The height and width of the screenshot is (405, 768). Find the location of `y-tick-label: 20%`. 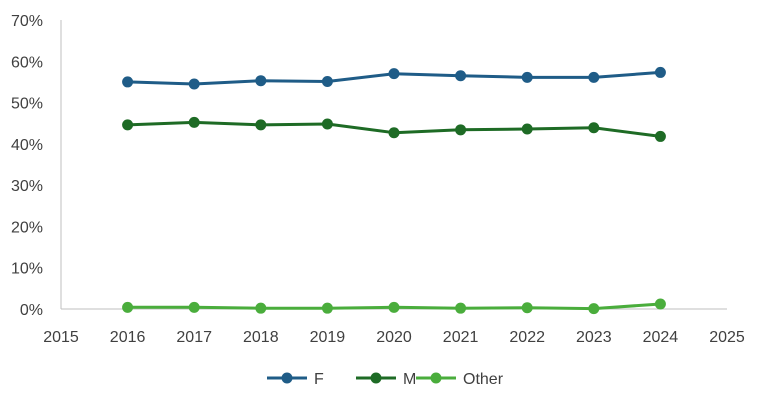

y-tick-label: 20% is located at coordinates (27, 227).